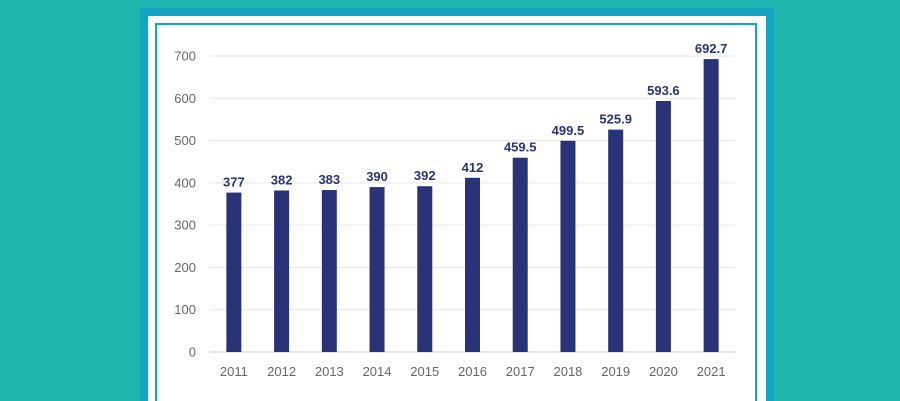 The height and width of the screenshot is (401, 900). What do you see at coordinates (185, 204) in the screenshot?
I see `y-axis-ticks: 0 100 200 300 400 500 600 700` at bounding box center [185, 204].